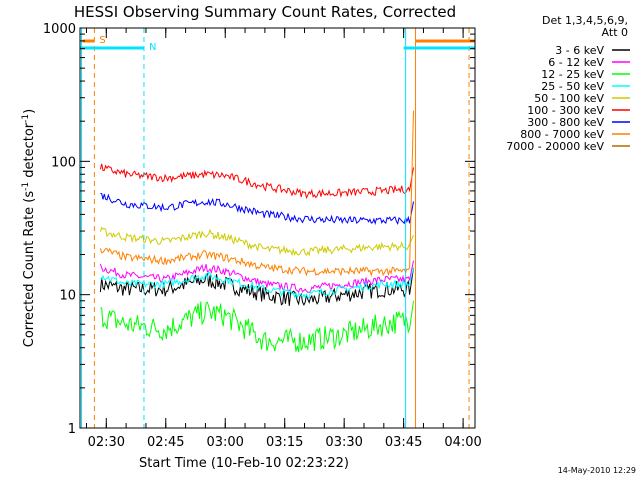 Image resolution: width=640 pixels, height=480 pixels. Describe the element at coordinates (224, 442) in the screenshot. I see `x-tick-label: 03:00` at that location.